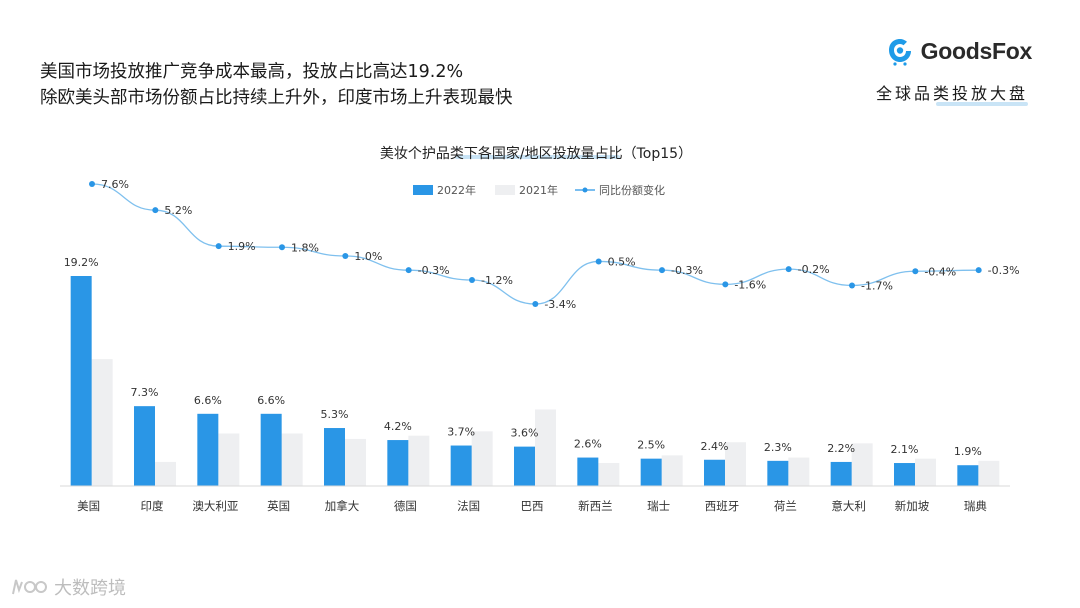 The image size is (1080, 608). Describe the element at coordinates (538, 190) in the screenshot. I see `legend-label-2021: 2021年` at that location.